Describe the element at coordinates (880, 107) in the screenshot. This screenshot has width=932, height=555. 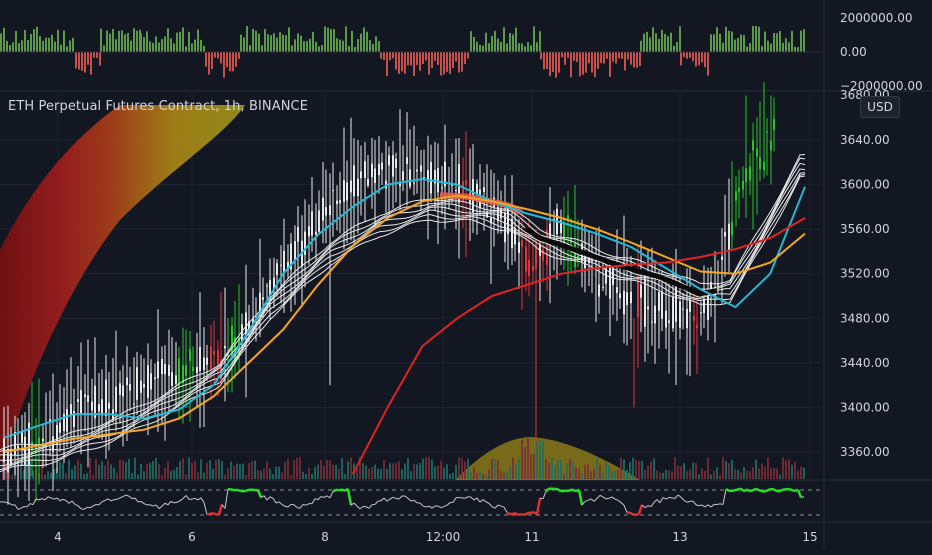
I see `currency-badge: USD` at that location.